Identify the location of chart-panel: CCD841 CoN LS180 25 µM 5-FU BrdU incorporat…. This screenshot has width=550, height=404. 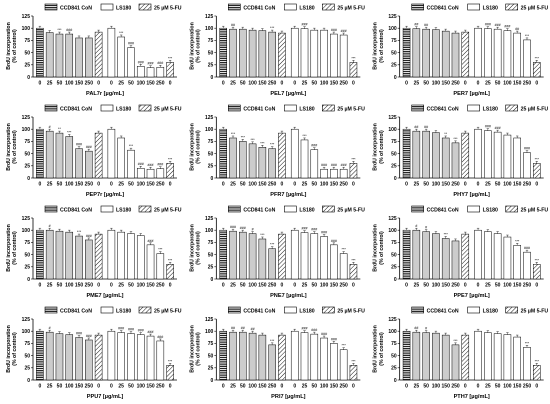
(94, 50).